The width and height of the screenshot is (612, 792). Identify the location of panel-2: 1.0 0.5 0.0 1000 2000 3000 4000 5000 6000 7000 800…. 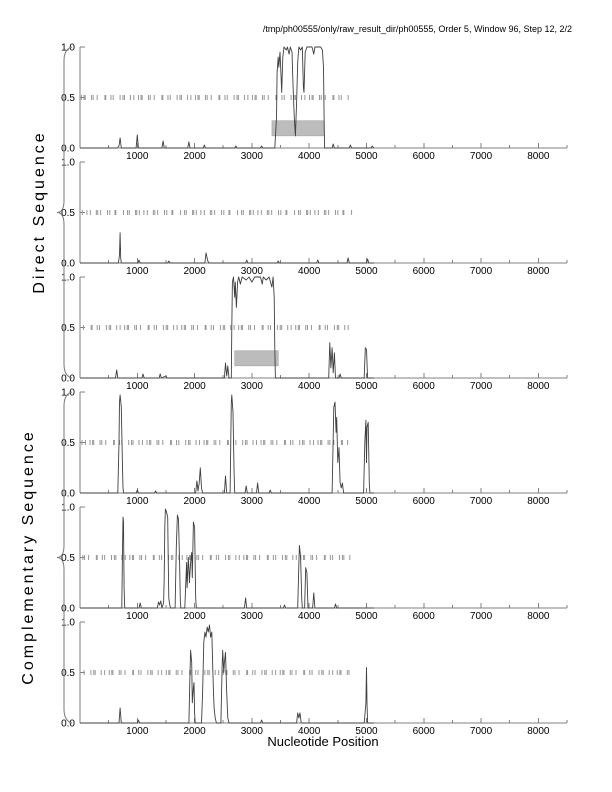
(314, 217).